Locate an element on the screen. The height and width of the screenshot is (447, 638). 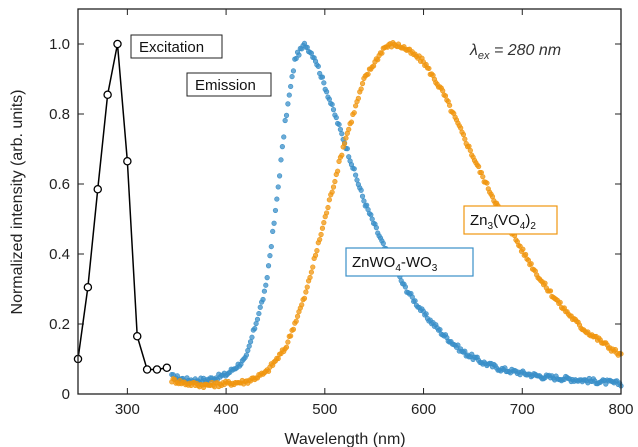
x-tick-label: 500 is located at coordinates (324, 409).